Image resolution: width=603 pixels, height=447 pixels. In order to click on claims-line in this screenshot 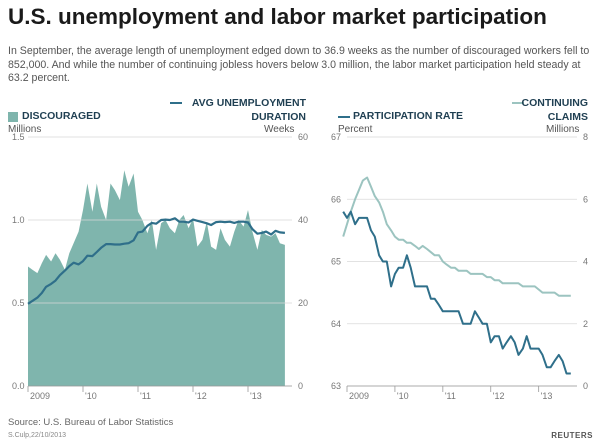, I will do `click(456, 236)`.